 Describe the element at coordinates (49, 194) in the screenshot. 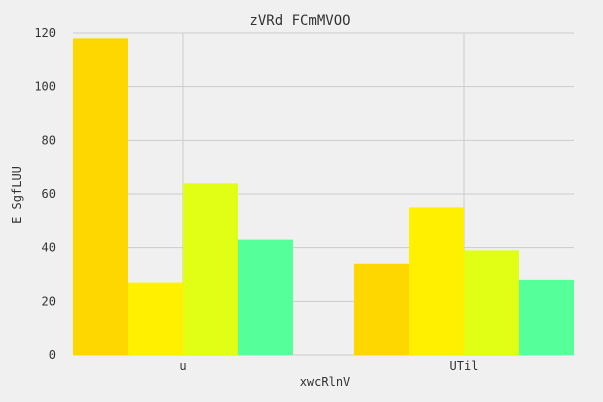

I see `y-tick-label: 60` at that location.